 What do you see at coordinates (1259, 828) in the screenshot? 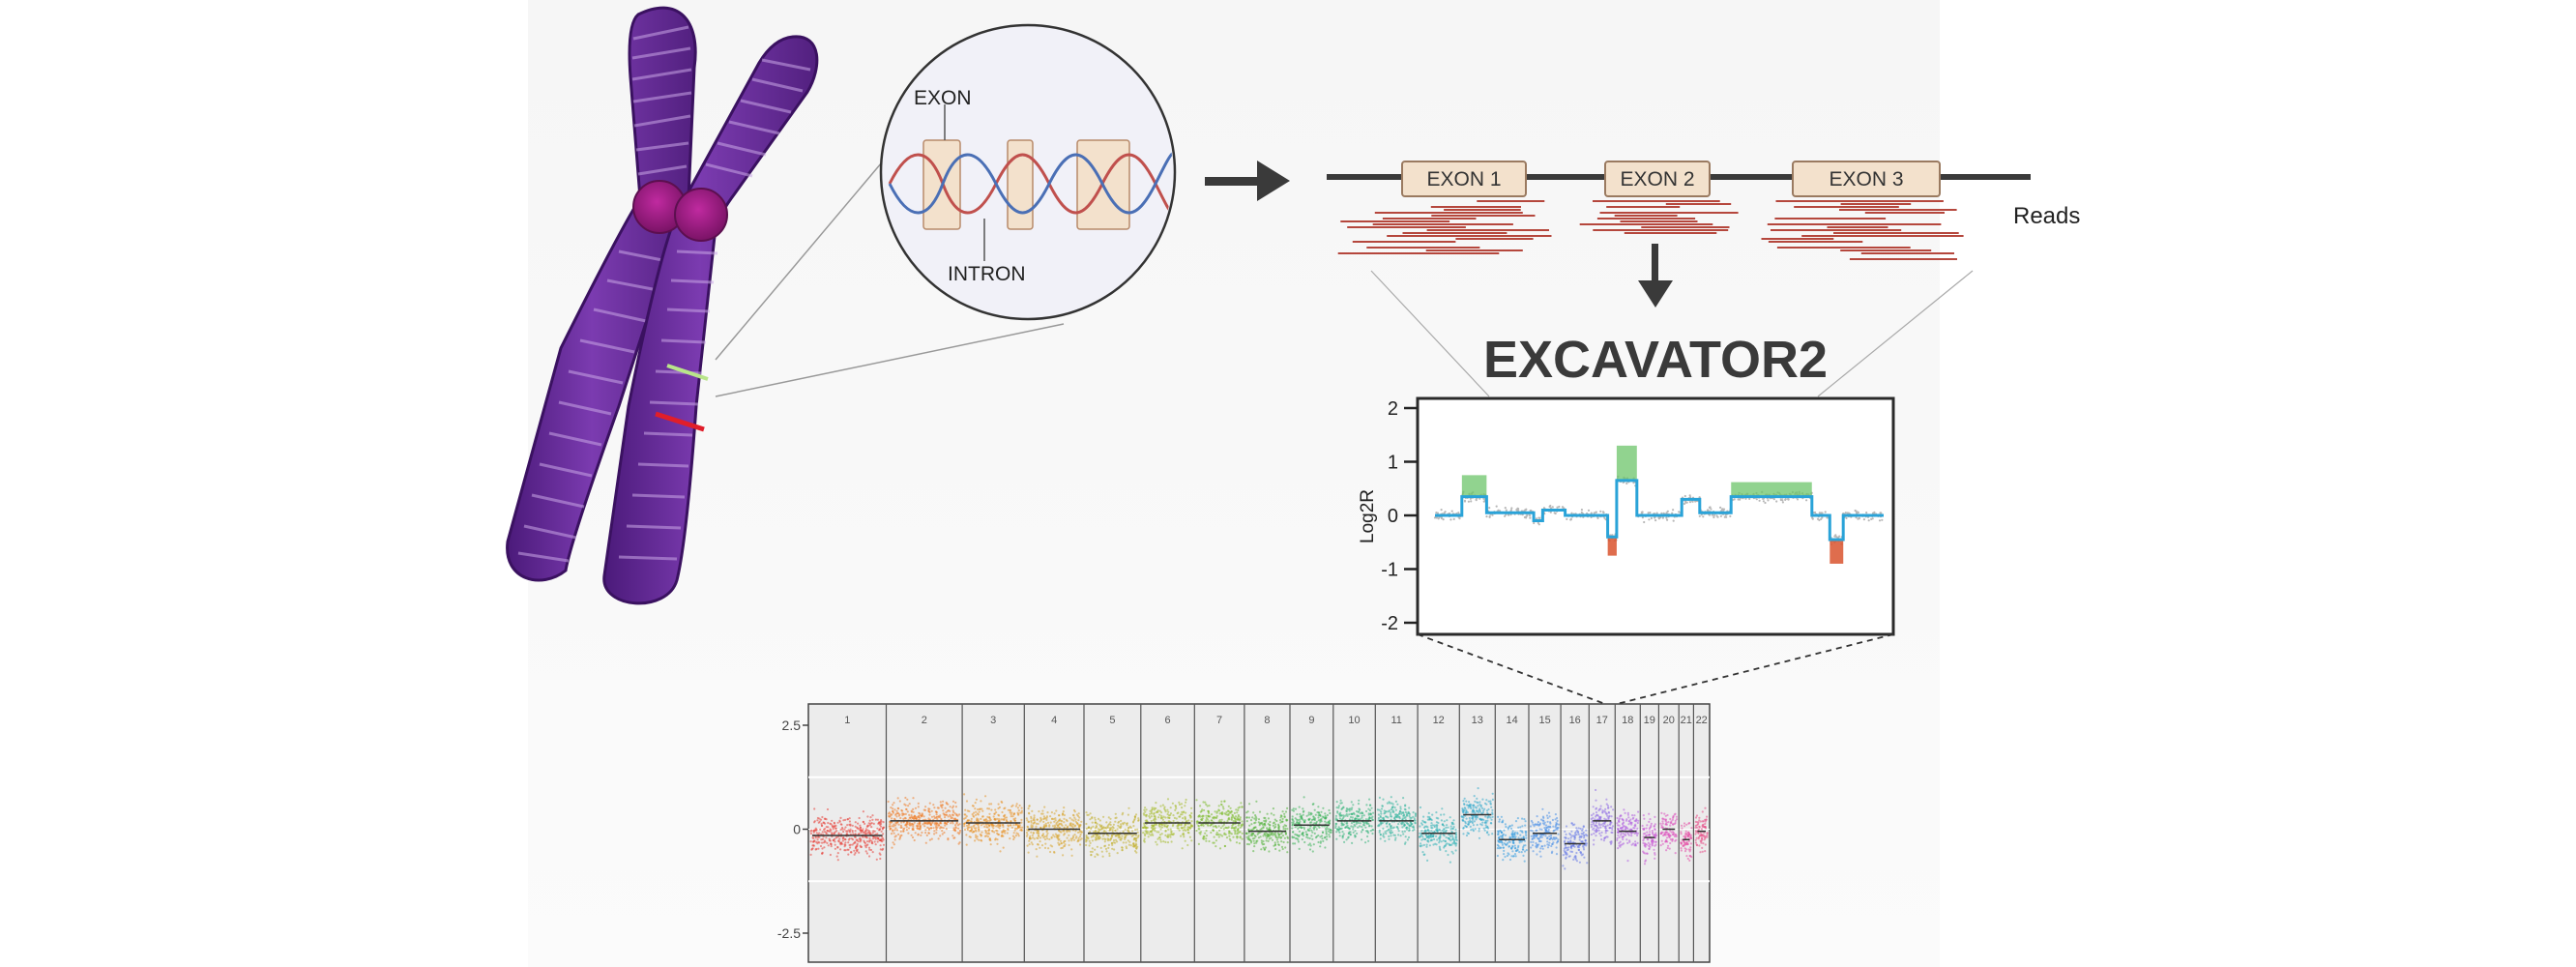
I see `genome-points` at bounding box center [1259, 828].